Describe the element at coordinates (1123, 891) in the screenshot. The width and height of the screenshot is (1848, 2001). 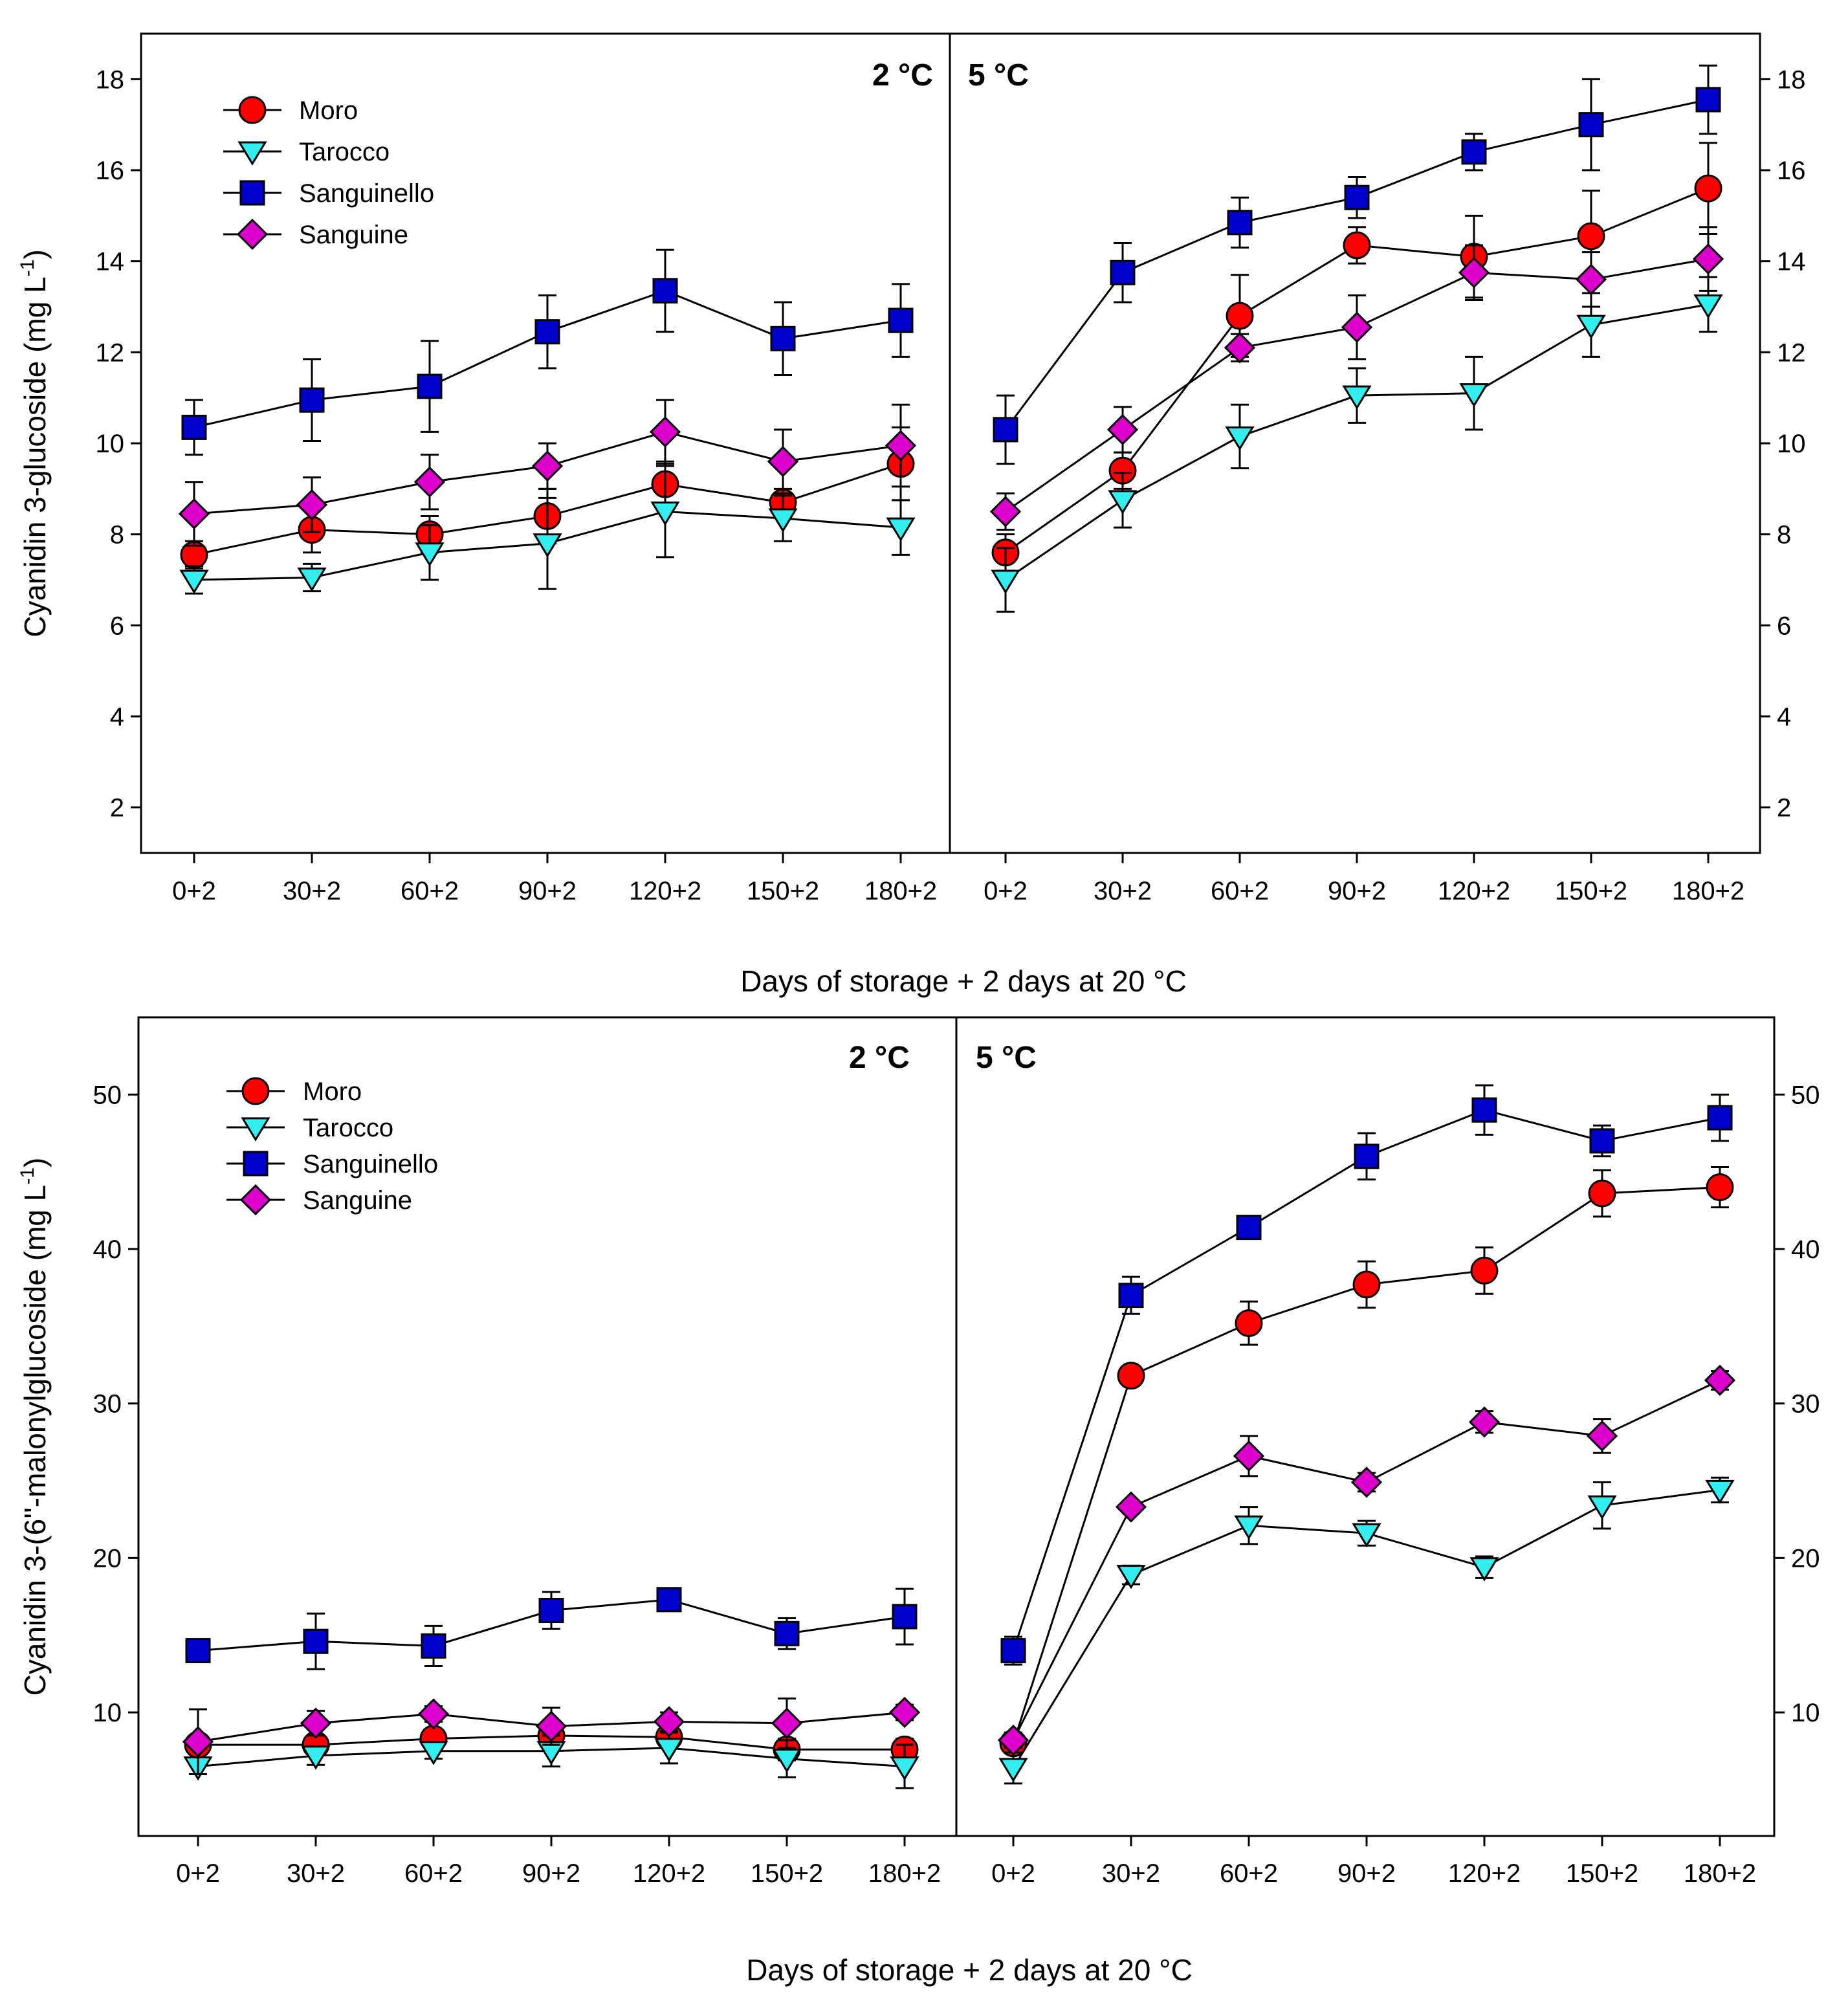
I see `x-tick-label: 30+2` at that location.